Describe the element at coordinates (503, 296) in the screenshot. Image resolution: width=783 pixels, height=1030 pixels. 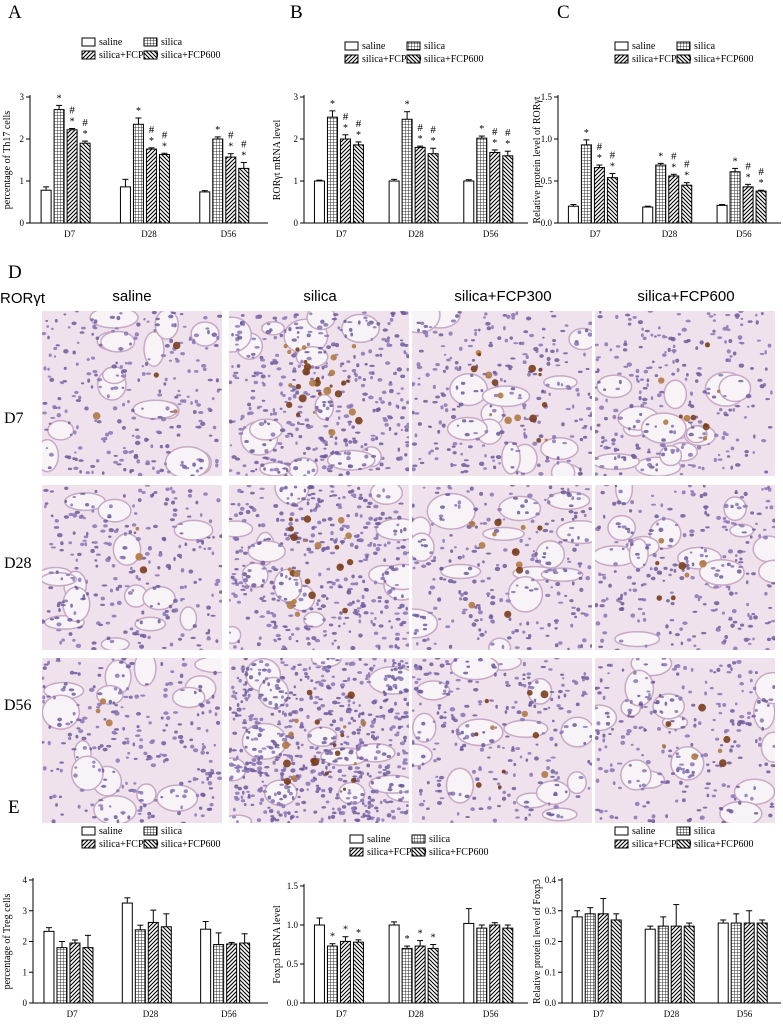
I see `column-header-fcp300: silica+FCP300` at that location.